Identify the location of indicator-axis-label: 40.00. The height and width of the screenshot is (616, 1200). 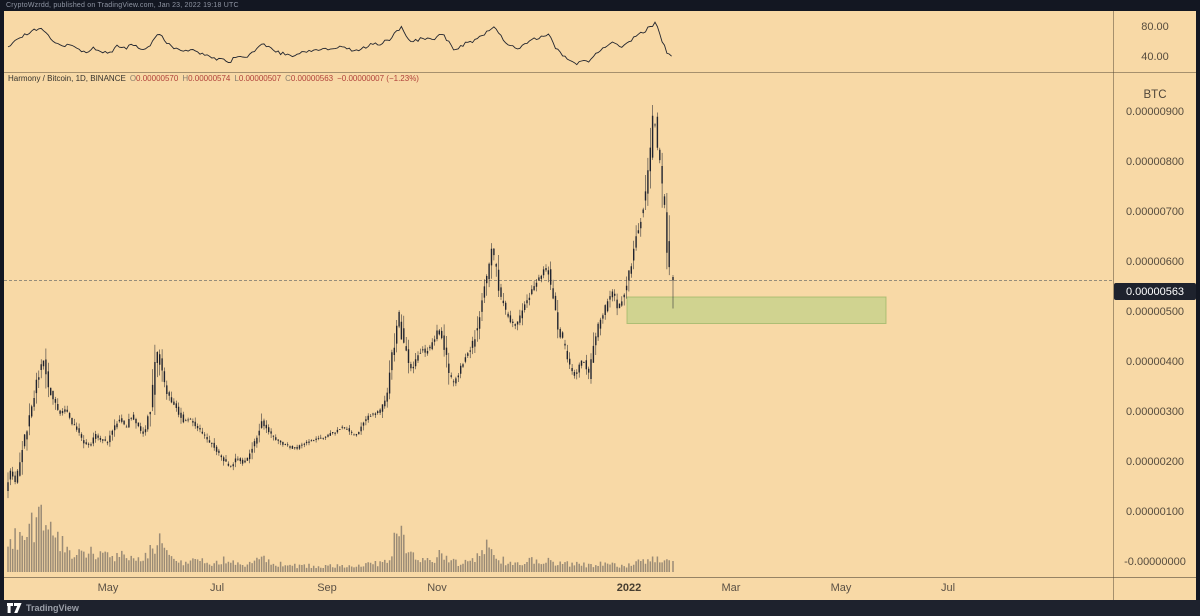
(1155, 57).